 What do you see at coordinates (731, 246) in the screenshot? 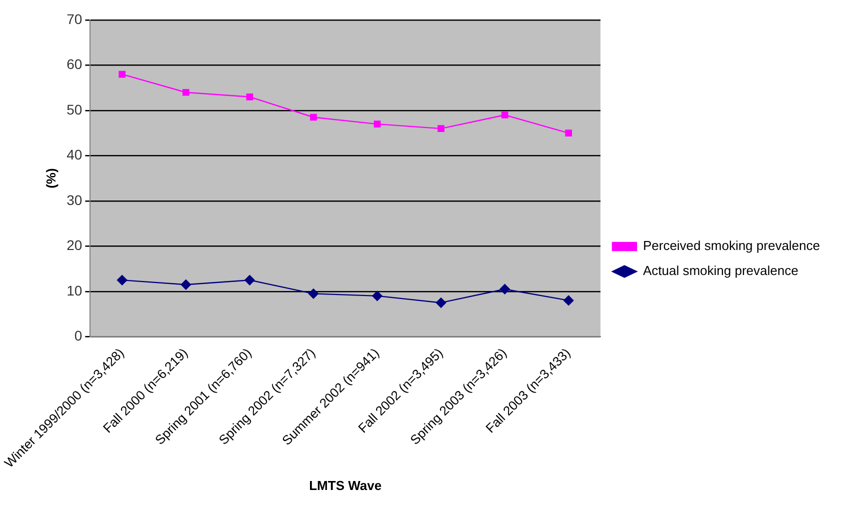
I see `legend-label: Perceived smoking prevalence` at bounding box center [731, 246].